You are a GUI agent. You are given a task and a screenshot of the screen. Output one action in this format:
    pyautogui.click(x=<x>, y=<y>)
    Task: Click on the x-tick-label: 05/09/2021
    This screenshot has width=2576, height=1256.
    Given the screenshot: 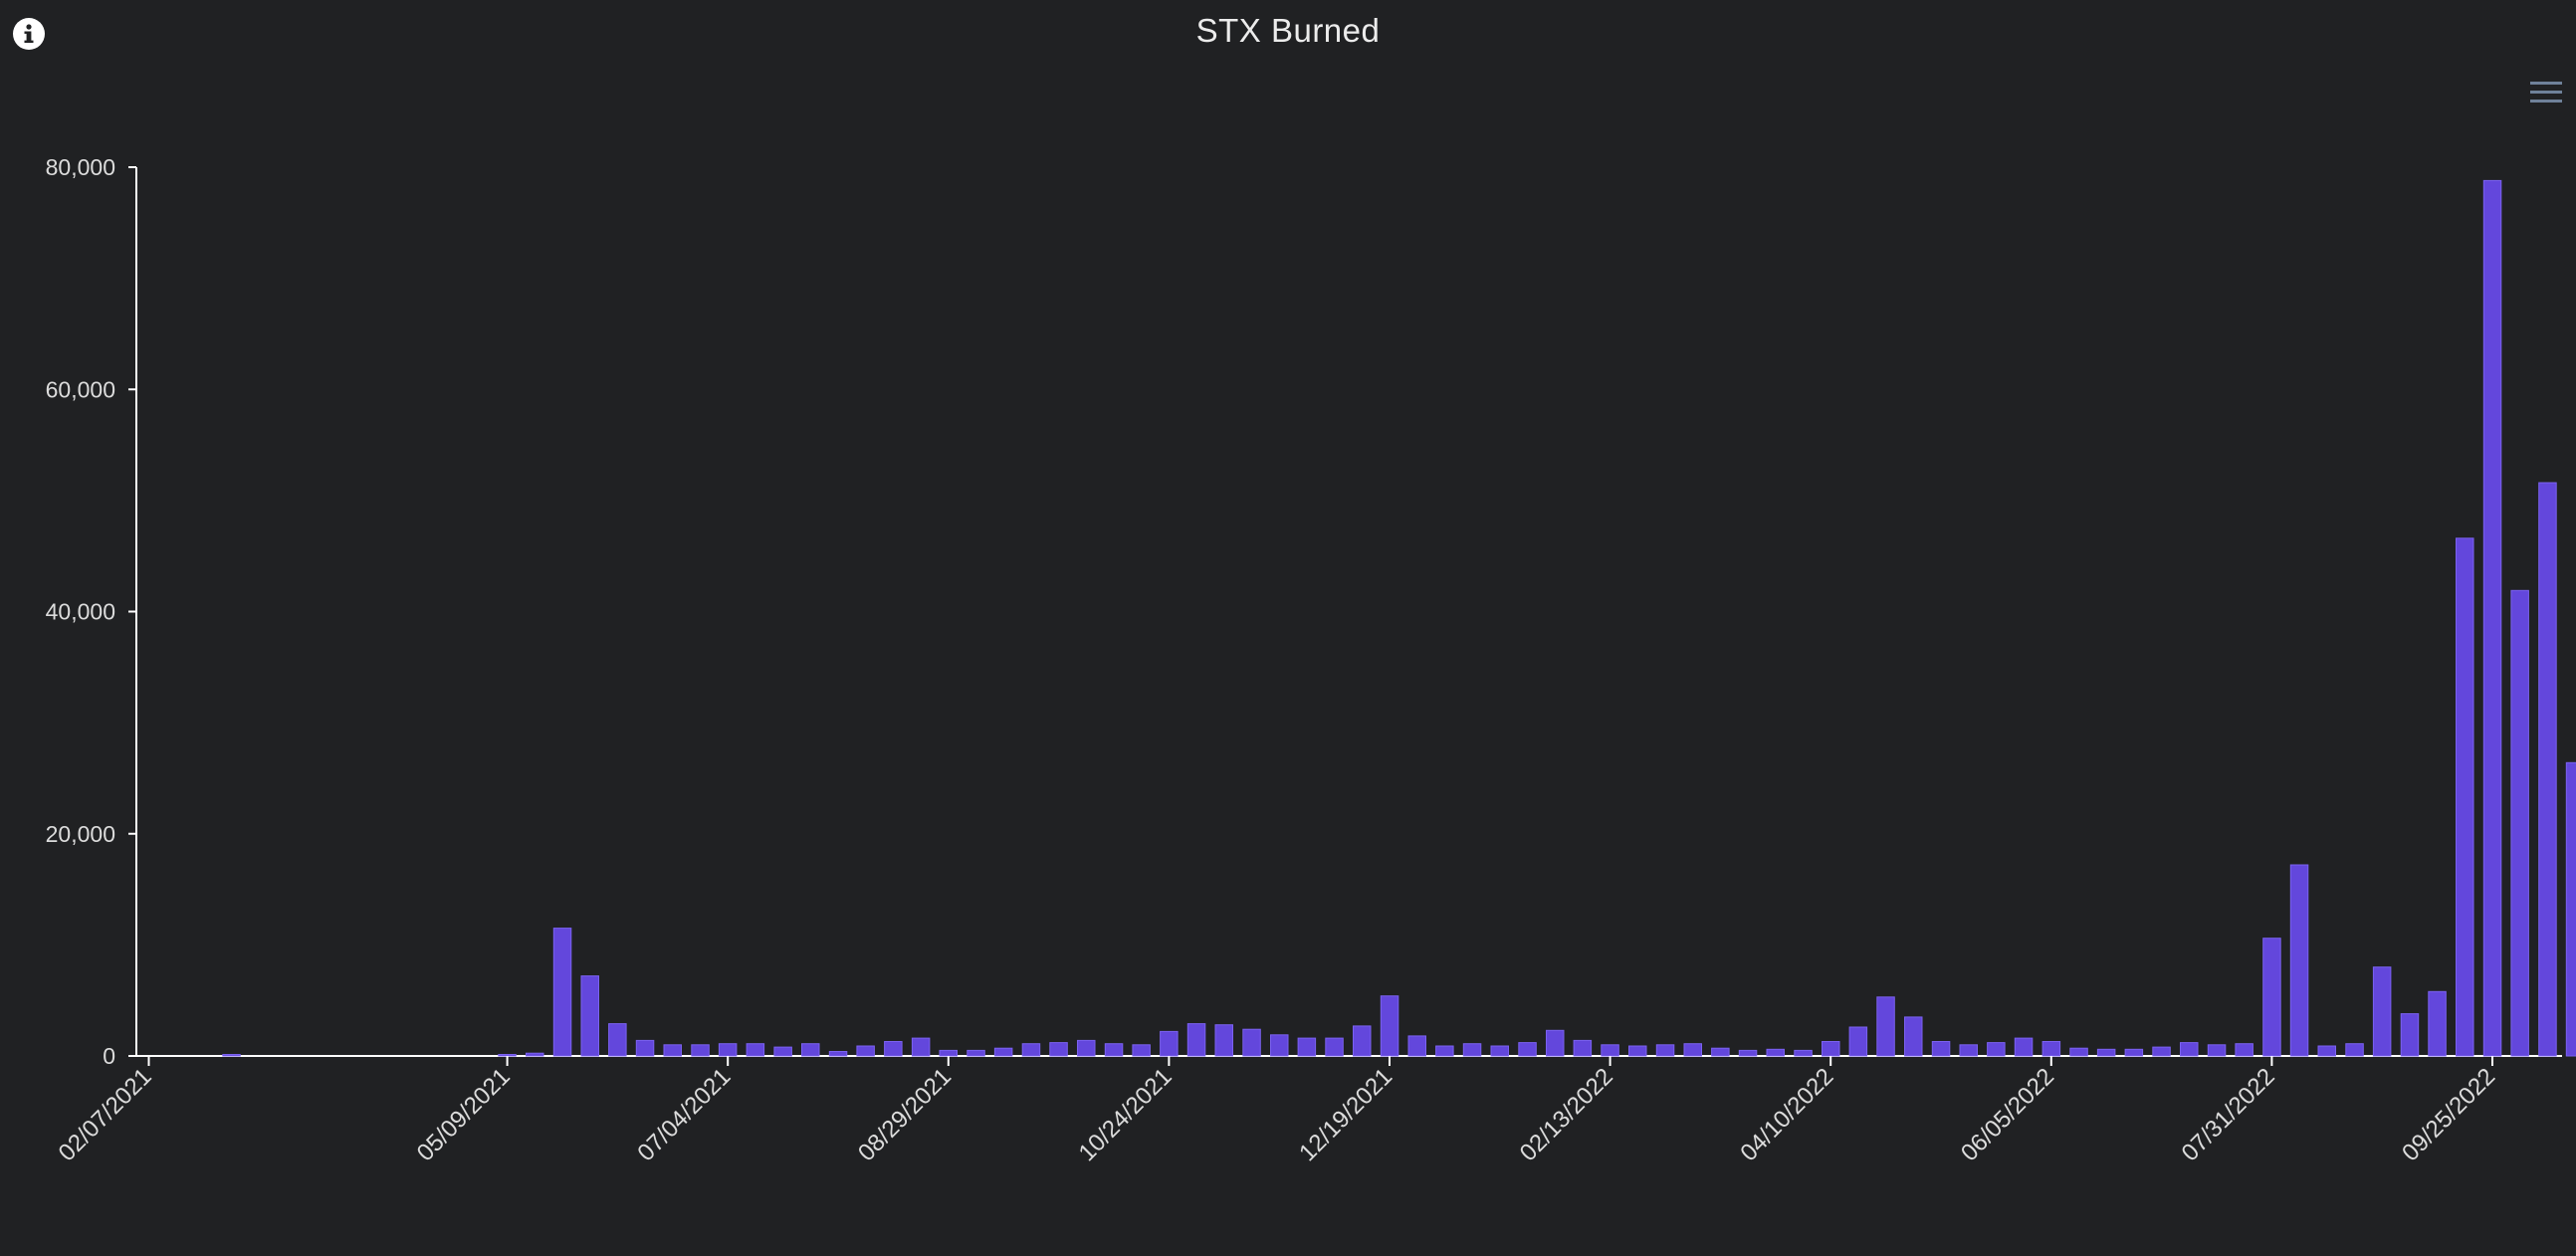 What is the action you would take?
    pyautogui.click(x=464, y=1114)
    